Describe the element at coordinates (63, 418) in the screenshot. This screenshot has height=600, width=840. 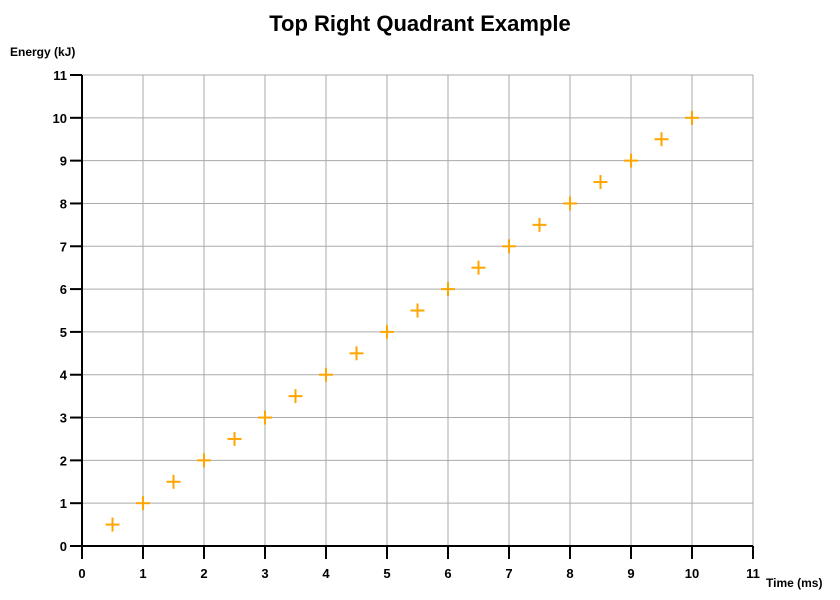
I see `y-tick-label: 3` at that location.